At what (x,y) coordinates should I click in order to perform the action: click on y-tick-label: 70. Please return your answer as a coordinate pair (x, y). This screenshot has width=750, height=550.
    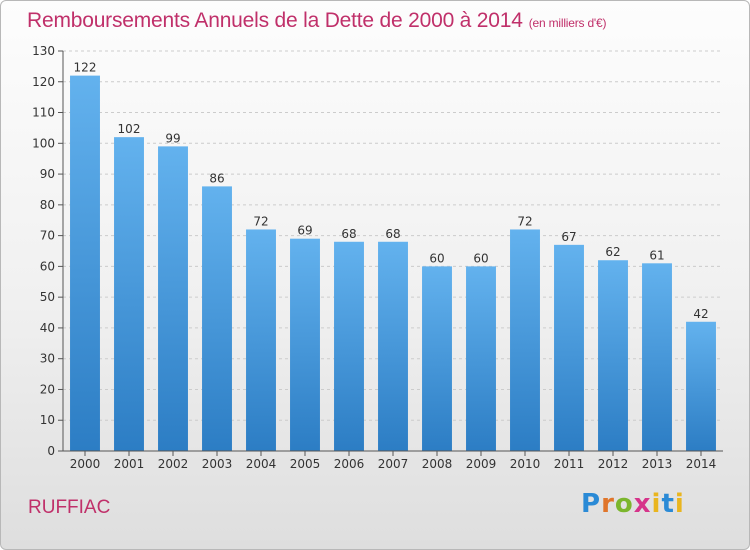
    Looking at the image, I should click on (47, 236).